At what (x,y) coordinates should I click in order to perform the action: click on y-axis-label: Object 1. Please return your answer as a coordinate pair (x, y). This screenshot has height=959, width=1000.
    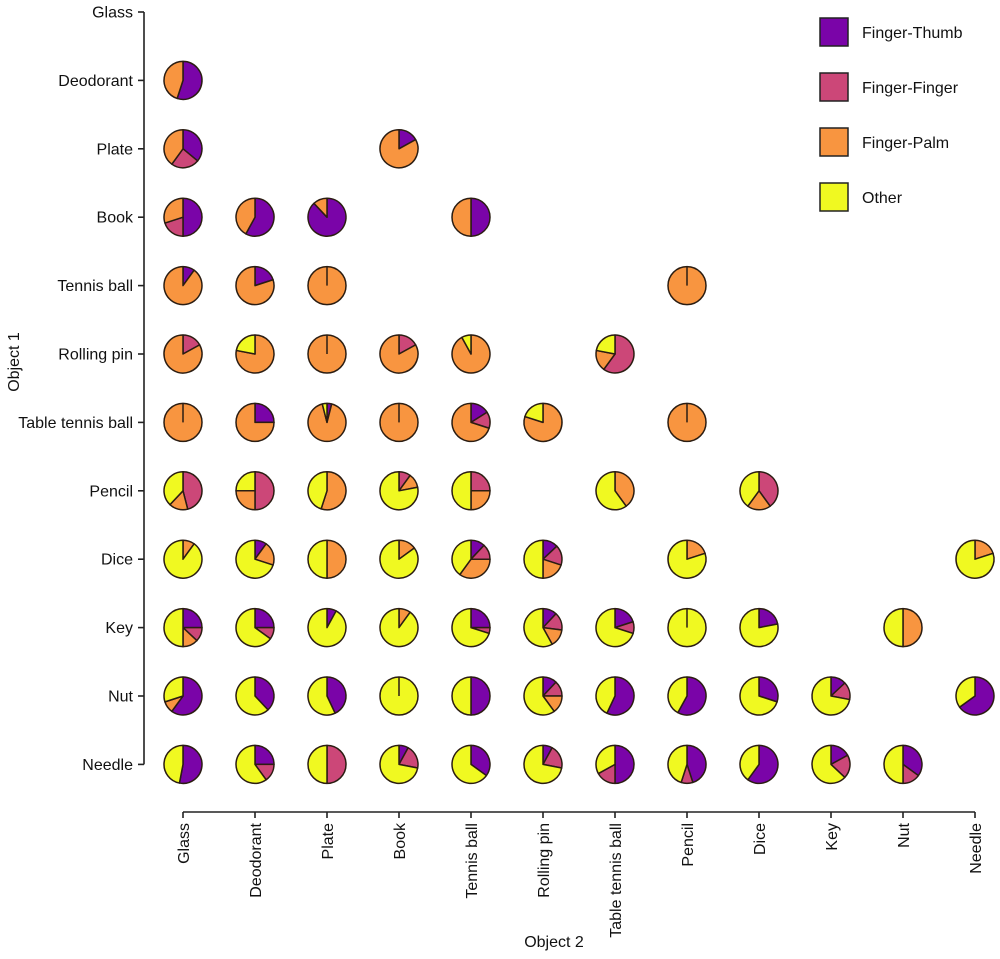
    Looking at the image, I should click on (14, 362).